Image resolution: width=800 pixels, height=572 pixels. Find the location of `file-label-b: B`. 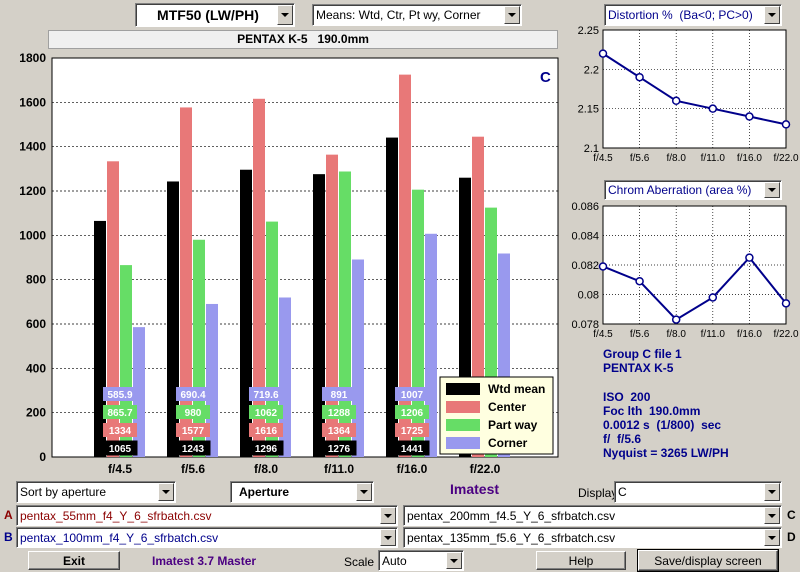

file-label-b: B is located at coordinates (8, 537).